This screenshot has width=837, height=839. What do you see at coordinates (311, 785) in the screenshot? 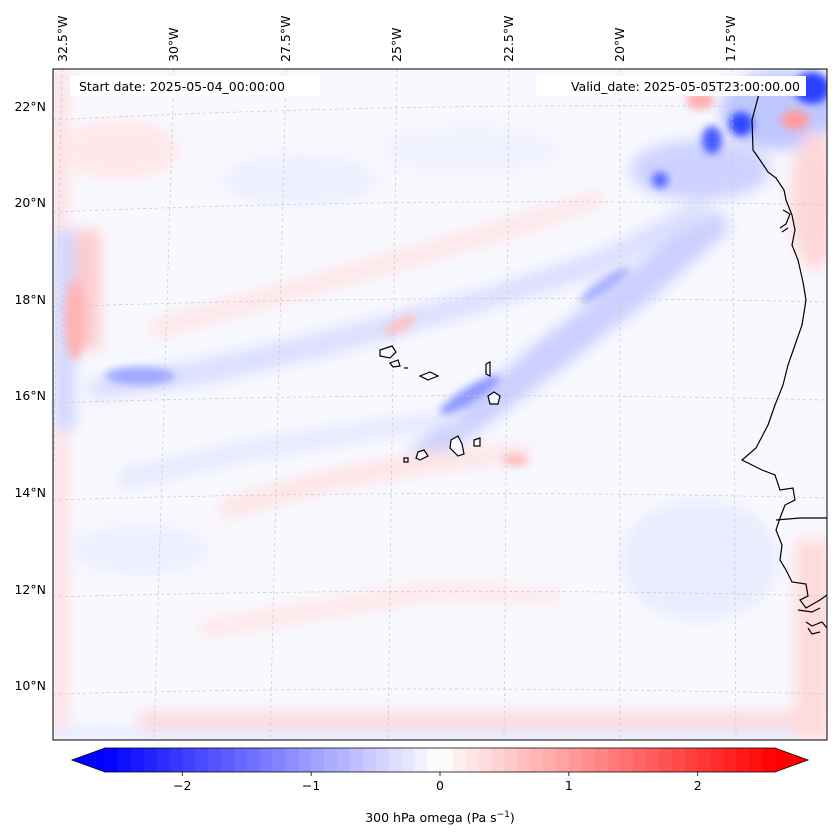
I see `colorbar-tick-label: −1` at bounding box center [311, 785].